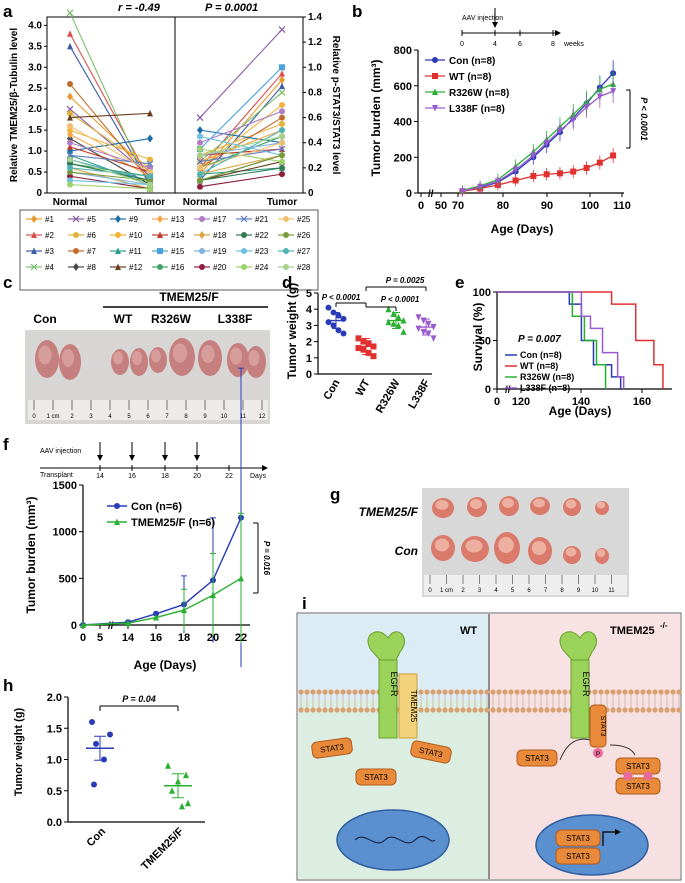 The image size is (685, 883). I want to click on panel-b-xtick: 80, so click(503, 206).